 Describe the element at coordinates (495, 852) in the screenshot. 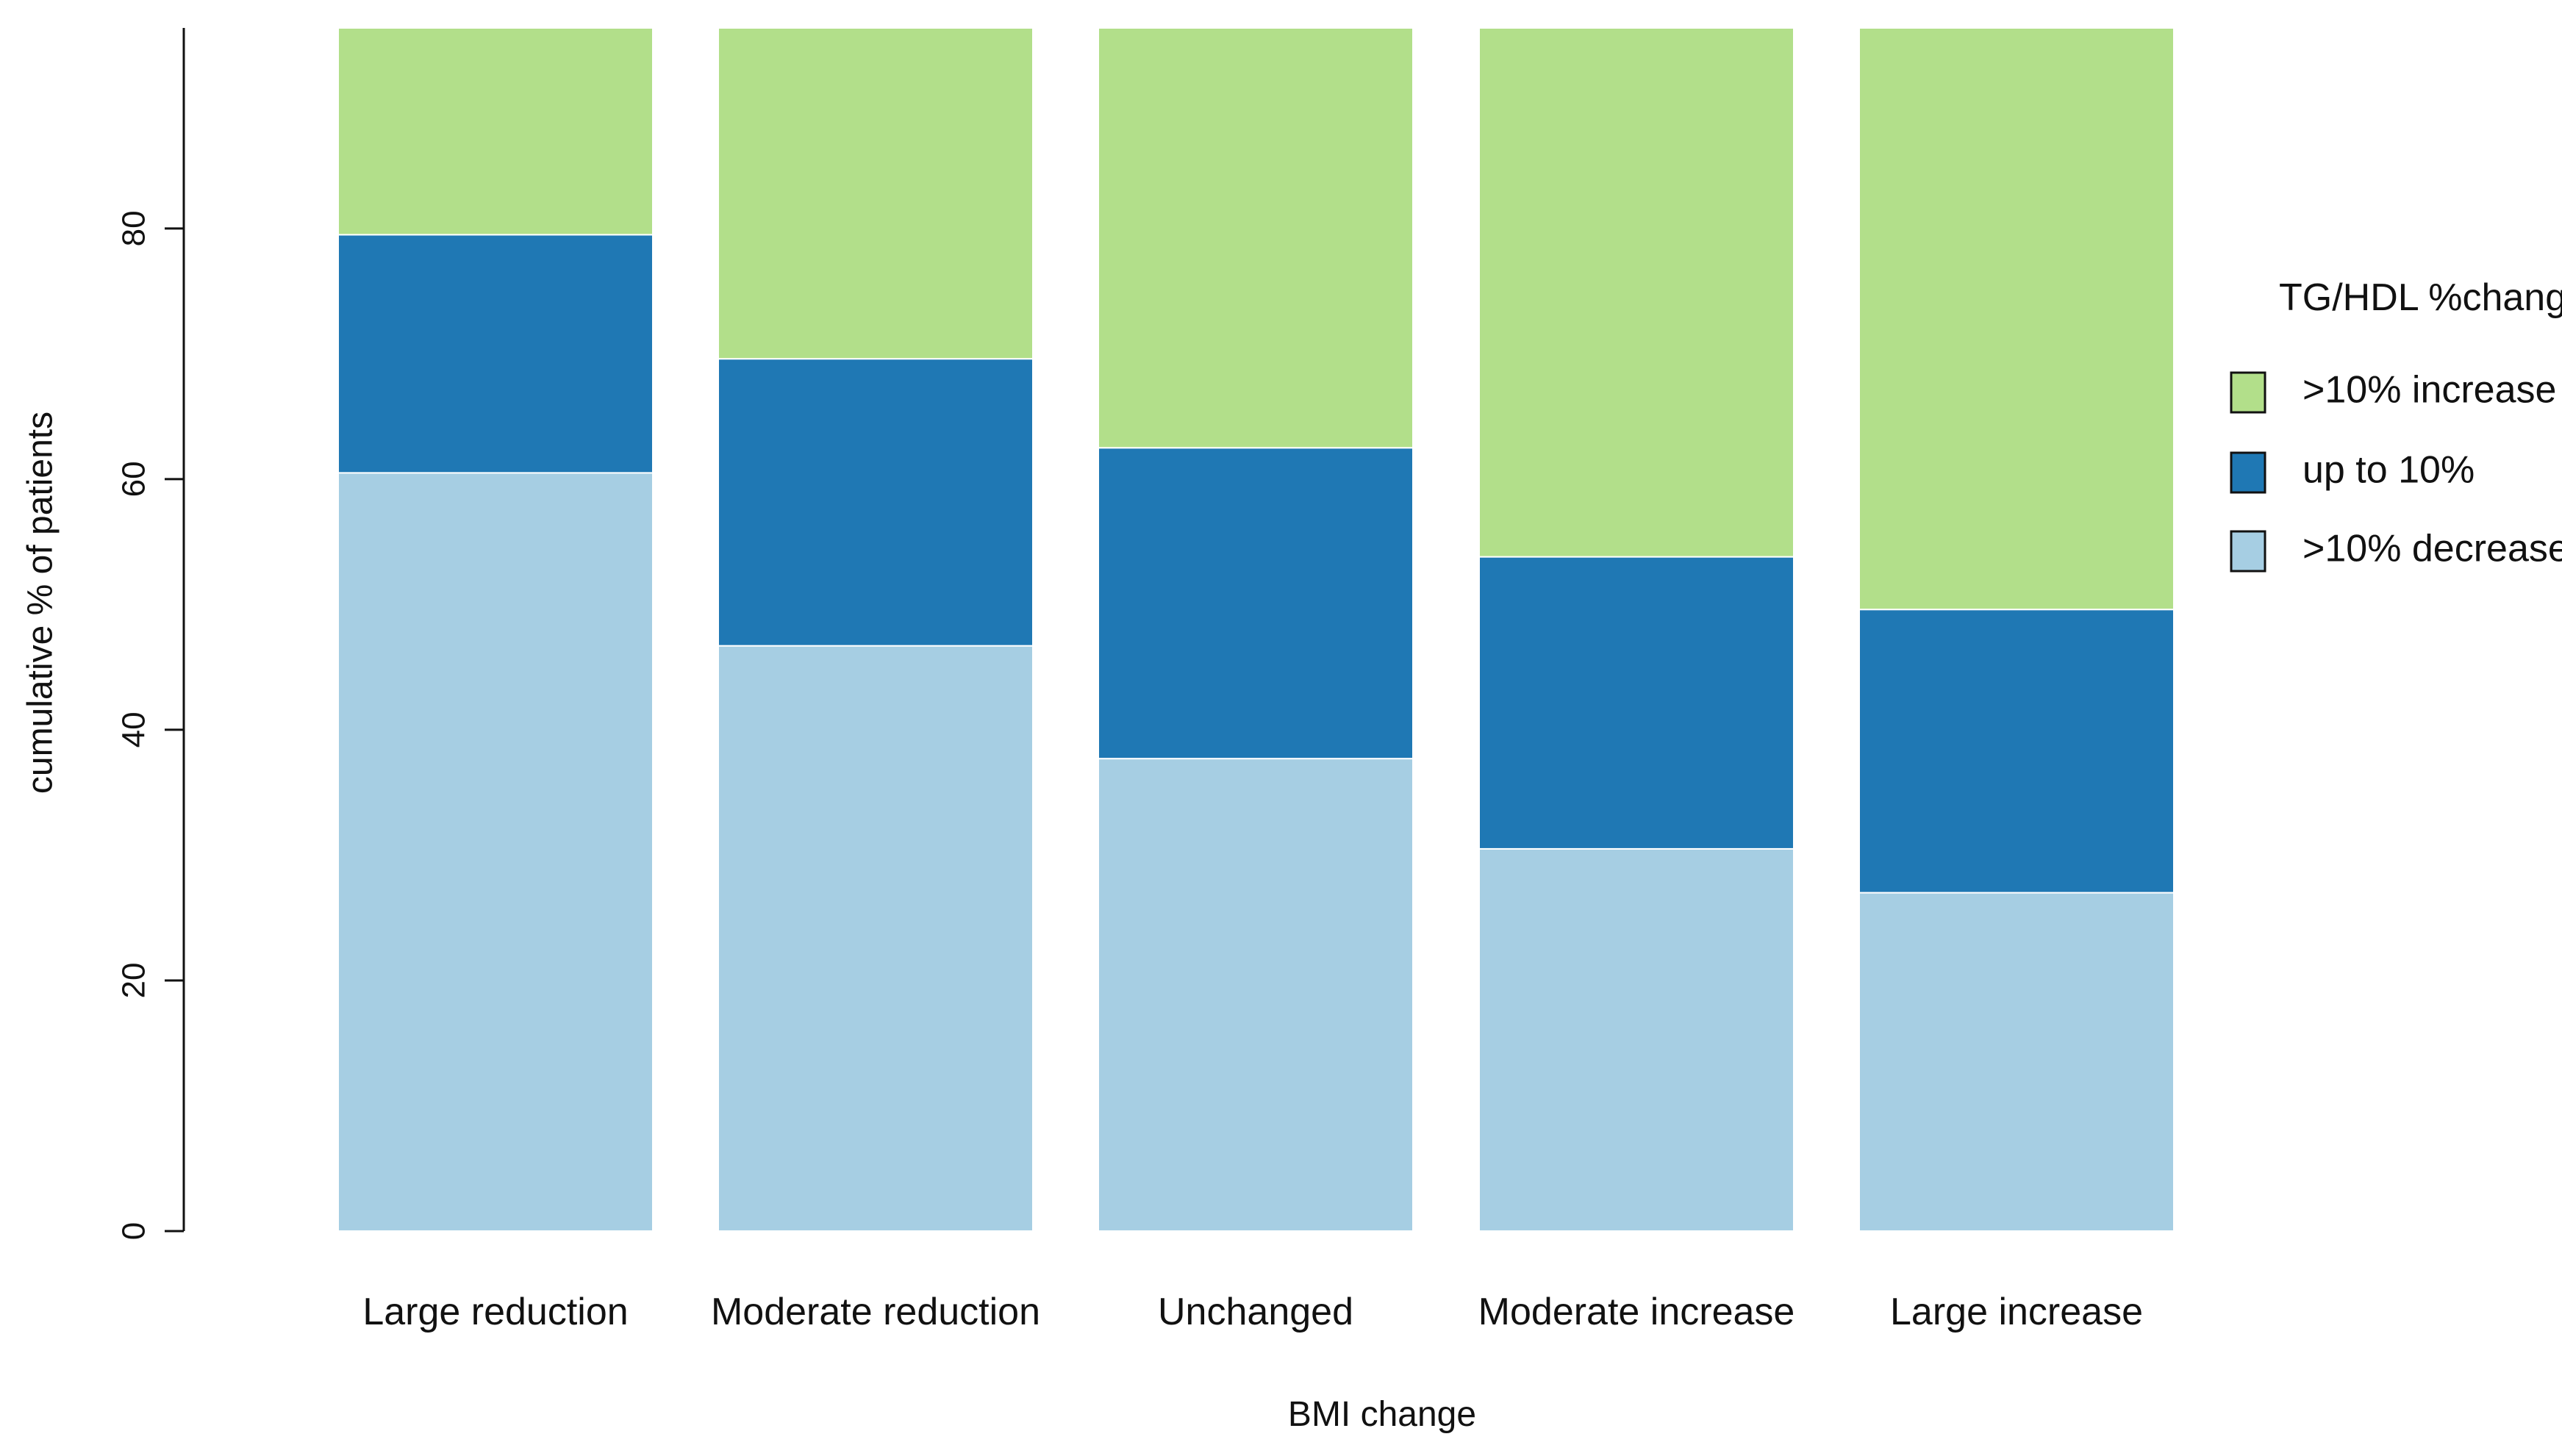

I see `bar-segment-large-reduction-10-decrease` at that location.